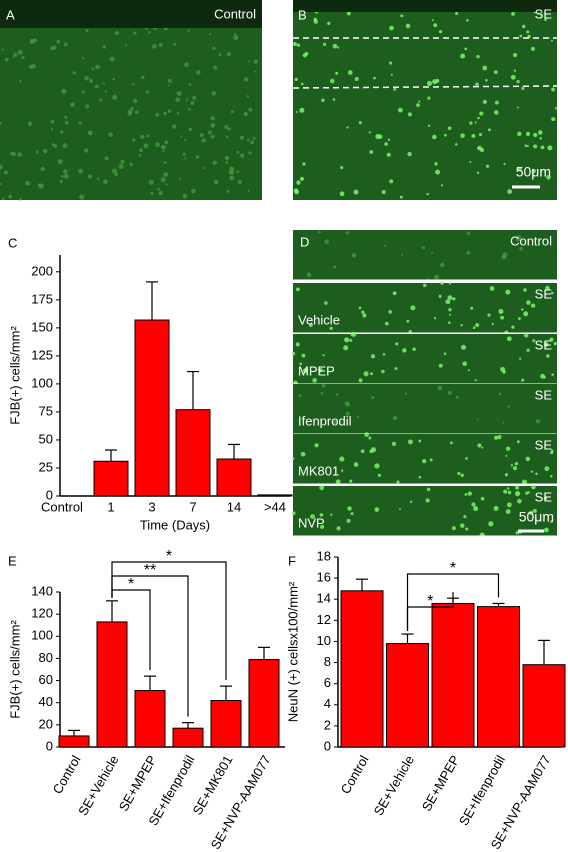 This screenshot has height=852, width=568. I want to click on x-tick-label: SE+MPEP, so click(441, 783).